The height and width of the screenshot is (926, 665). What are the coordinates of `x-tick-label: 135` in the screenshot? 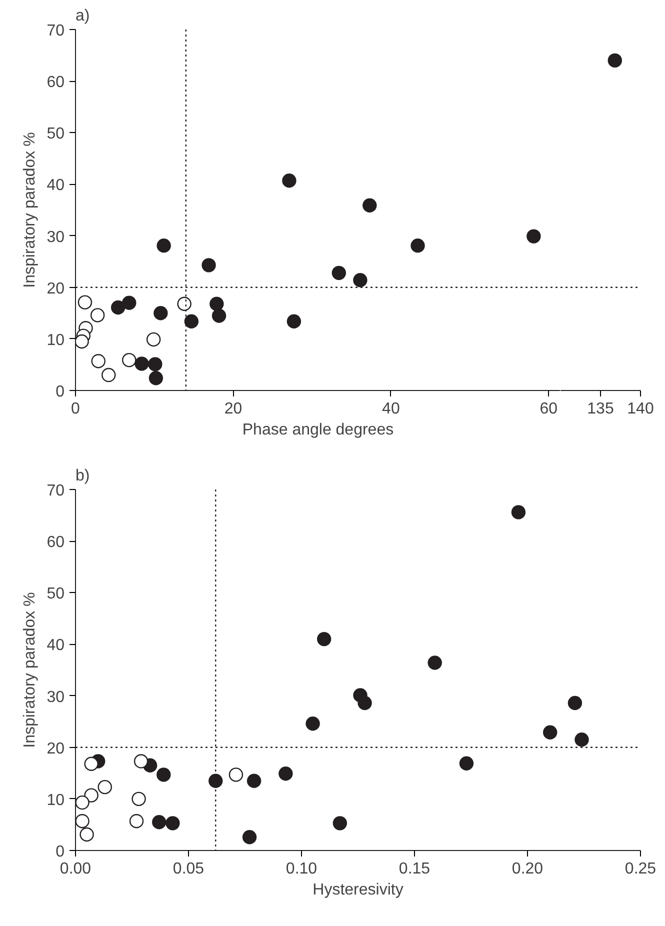 It's located at (600, 409).